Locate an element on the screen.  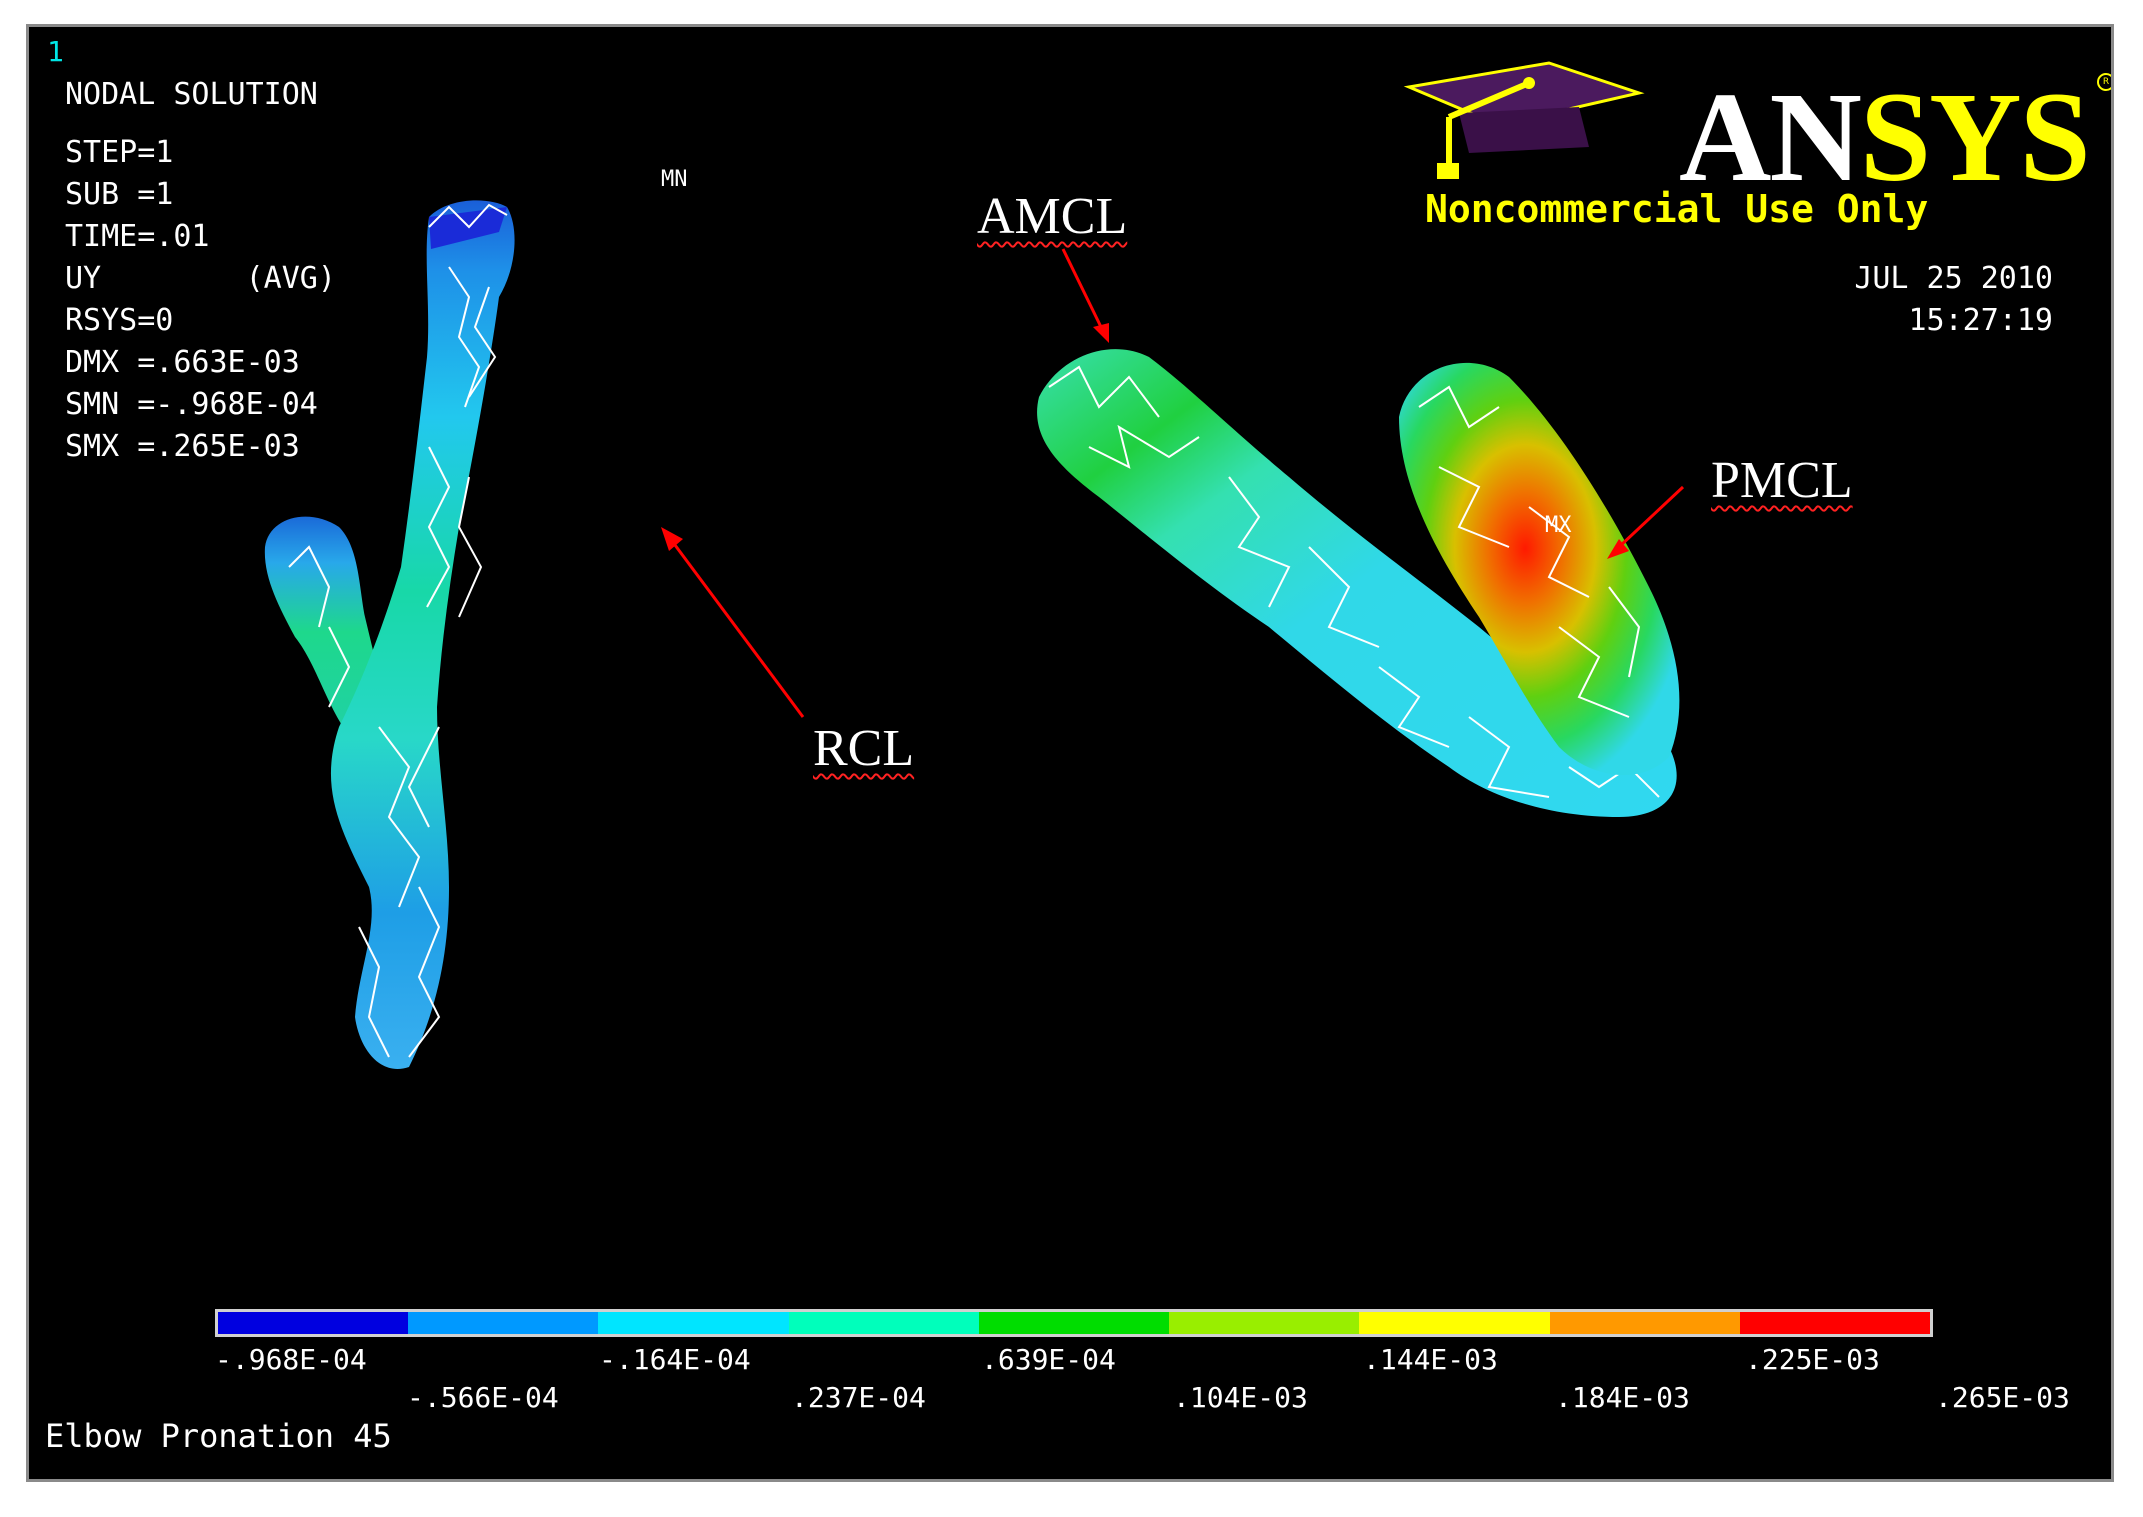
ansys-logo: ANSYS is located at coordinates (1885, 137).